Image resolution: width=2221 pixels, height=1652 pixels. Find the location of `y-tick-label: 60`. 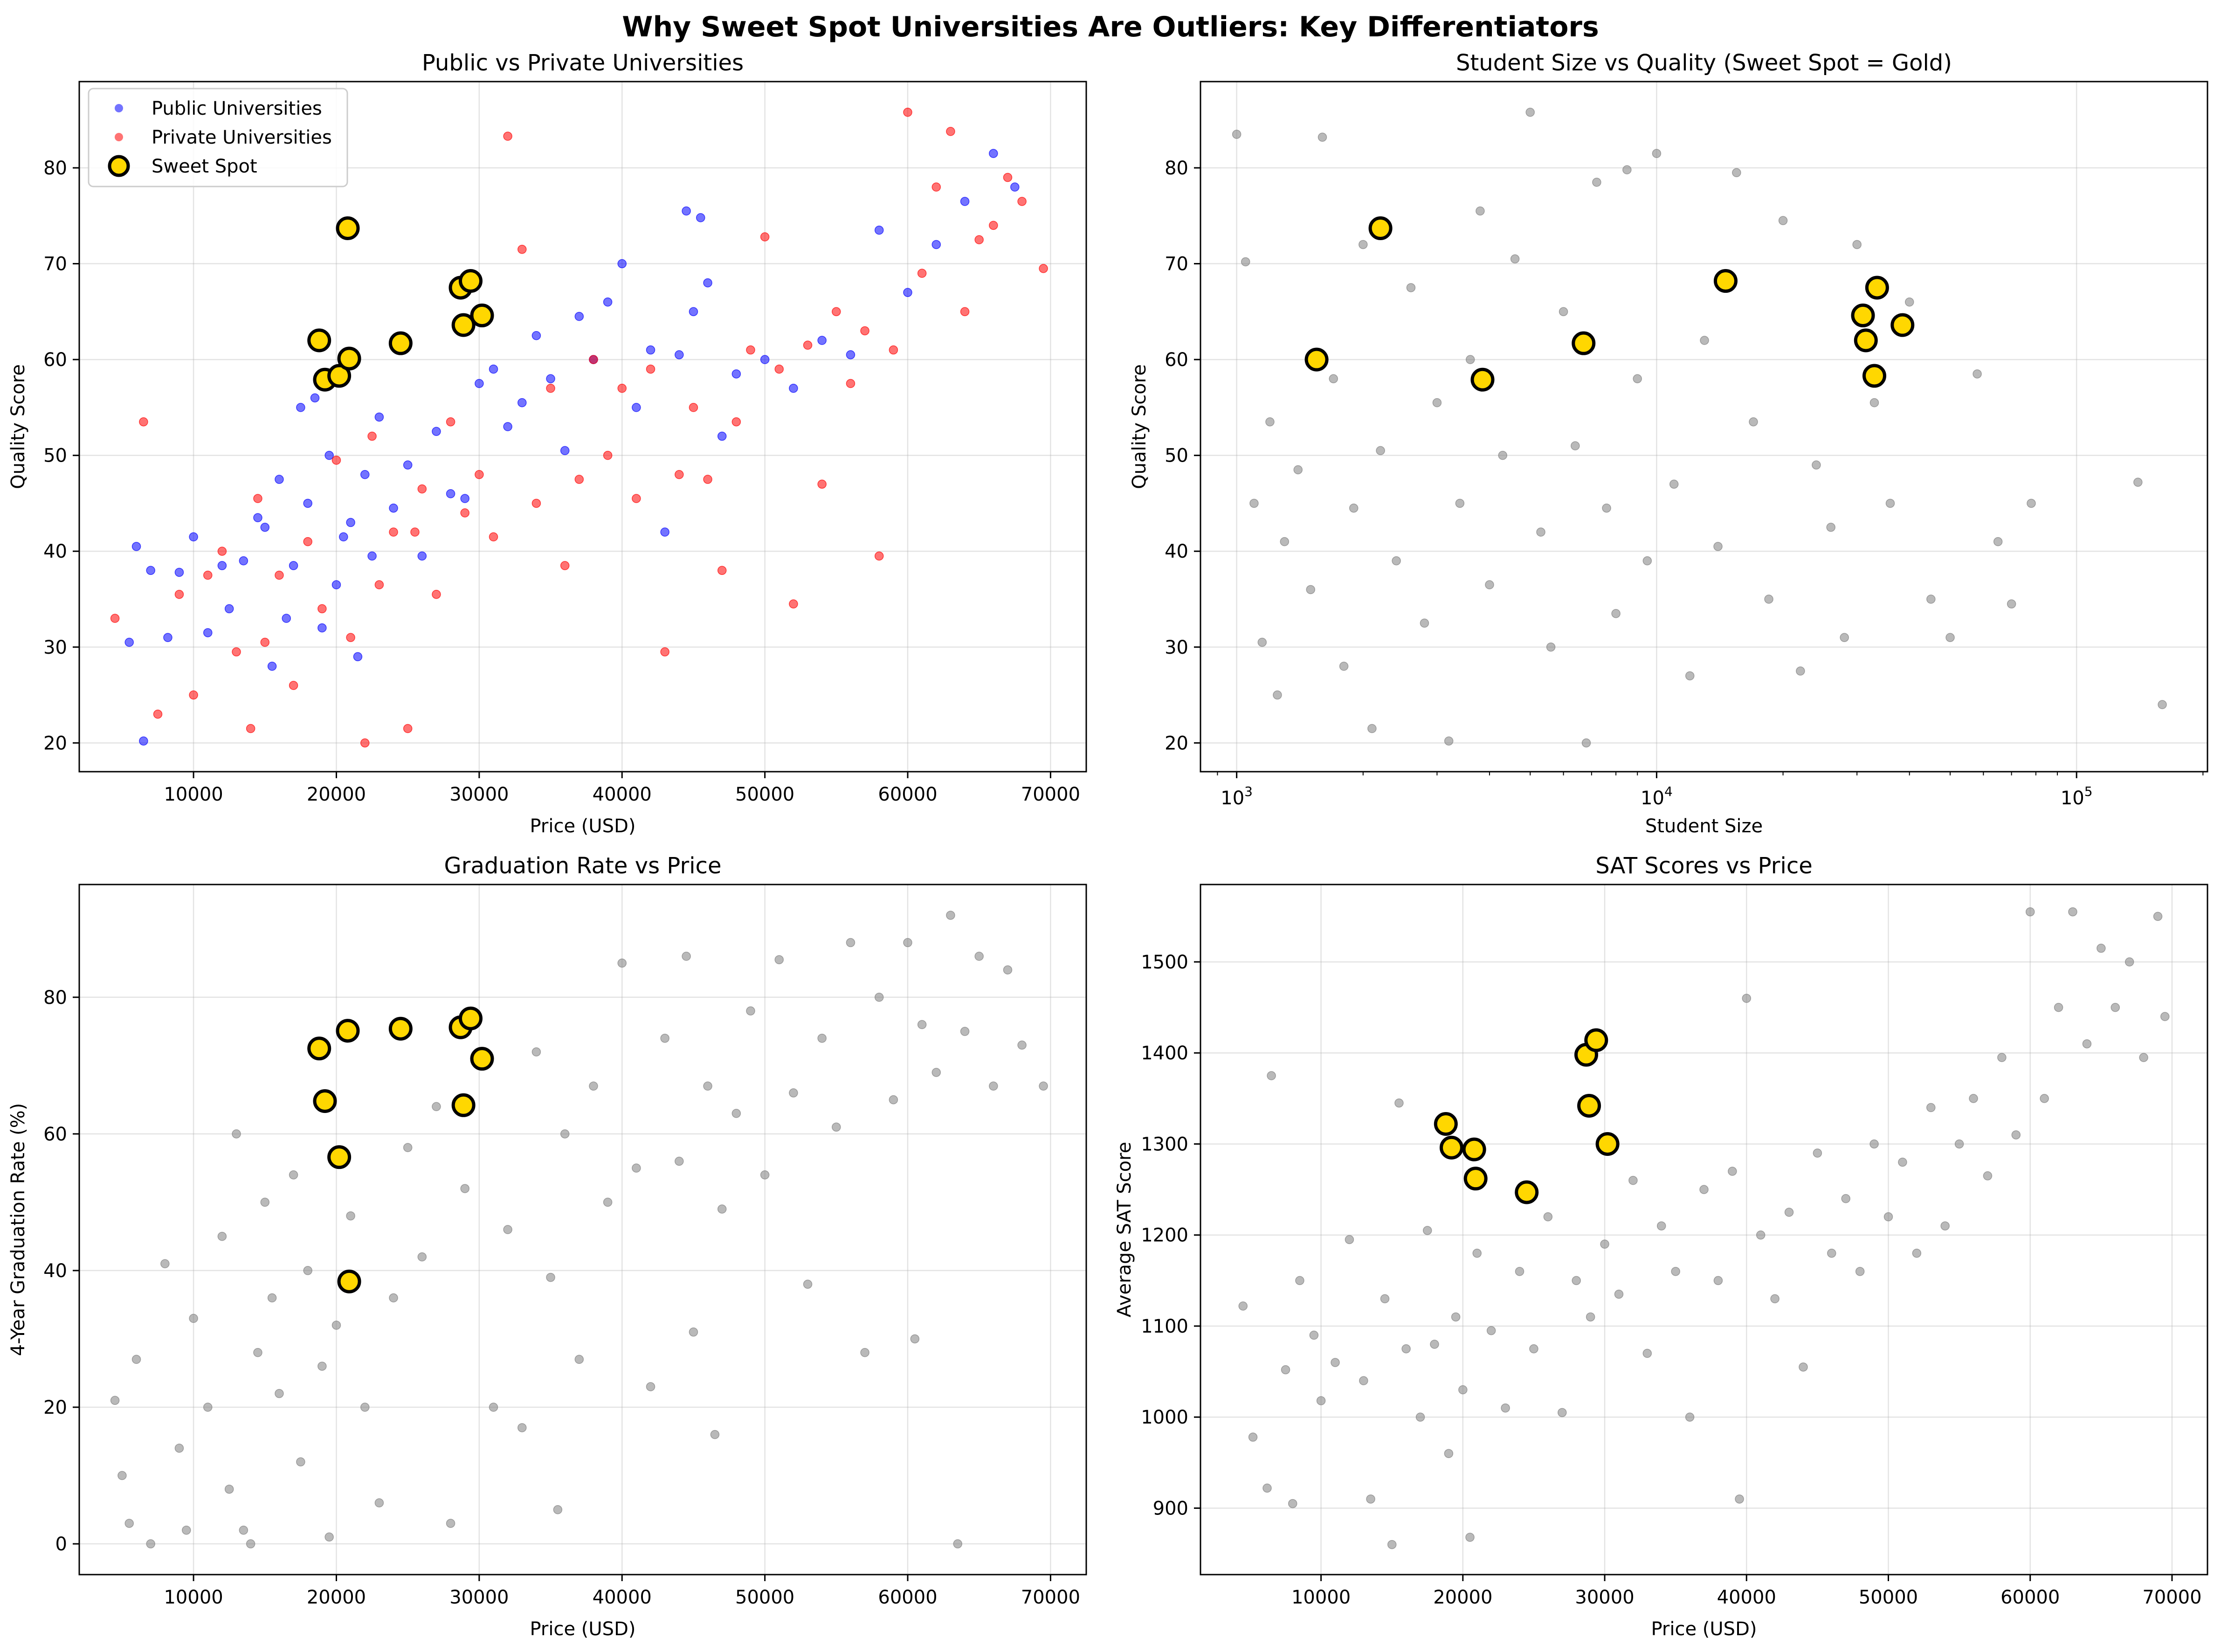

y-tick-label: 60 is located at coordinates (55, 360).